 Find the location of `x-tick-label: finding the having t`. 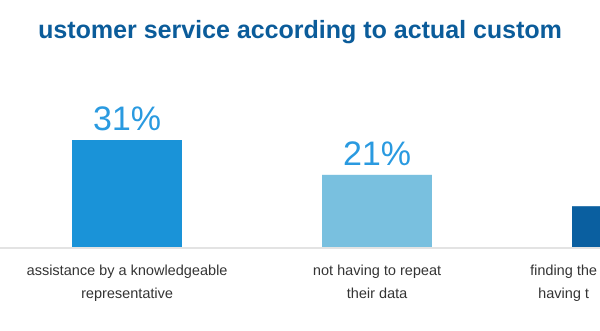

x-tick-label: finding the having t is located at coordinates (563, 282).